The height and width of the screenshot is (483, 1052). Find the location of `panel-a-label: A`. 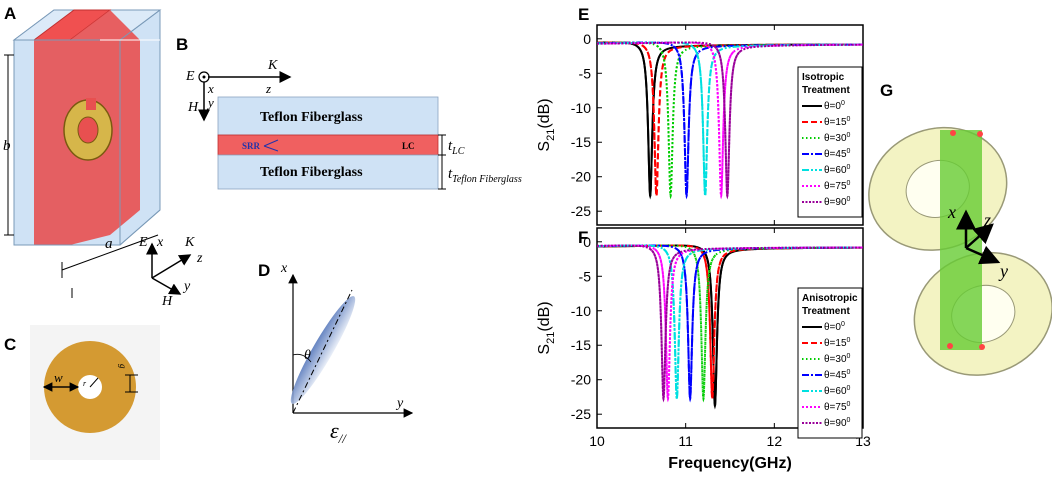

panel-a-label: A is located at coordinates (10, 13).